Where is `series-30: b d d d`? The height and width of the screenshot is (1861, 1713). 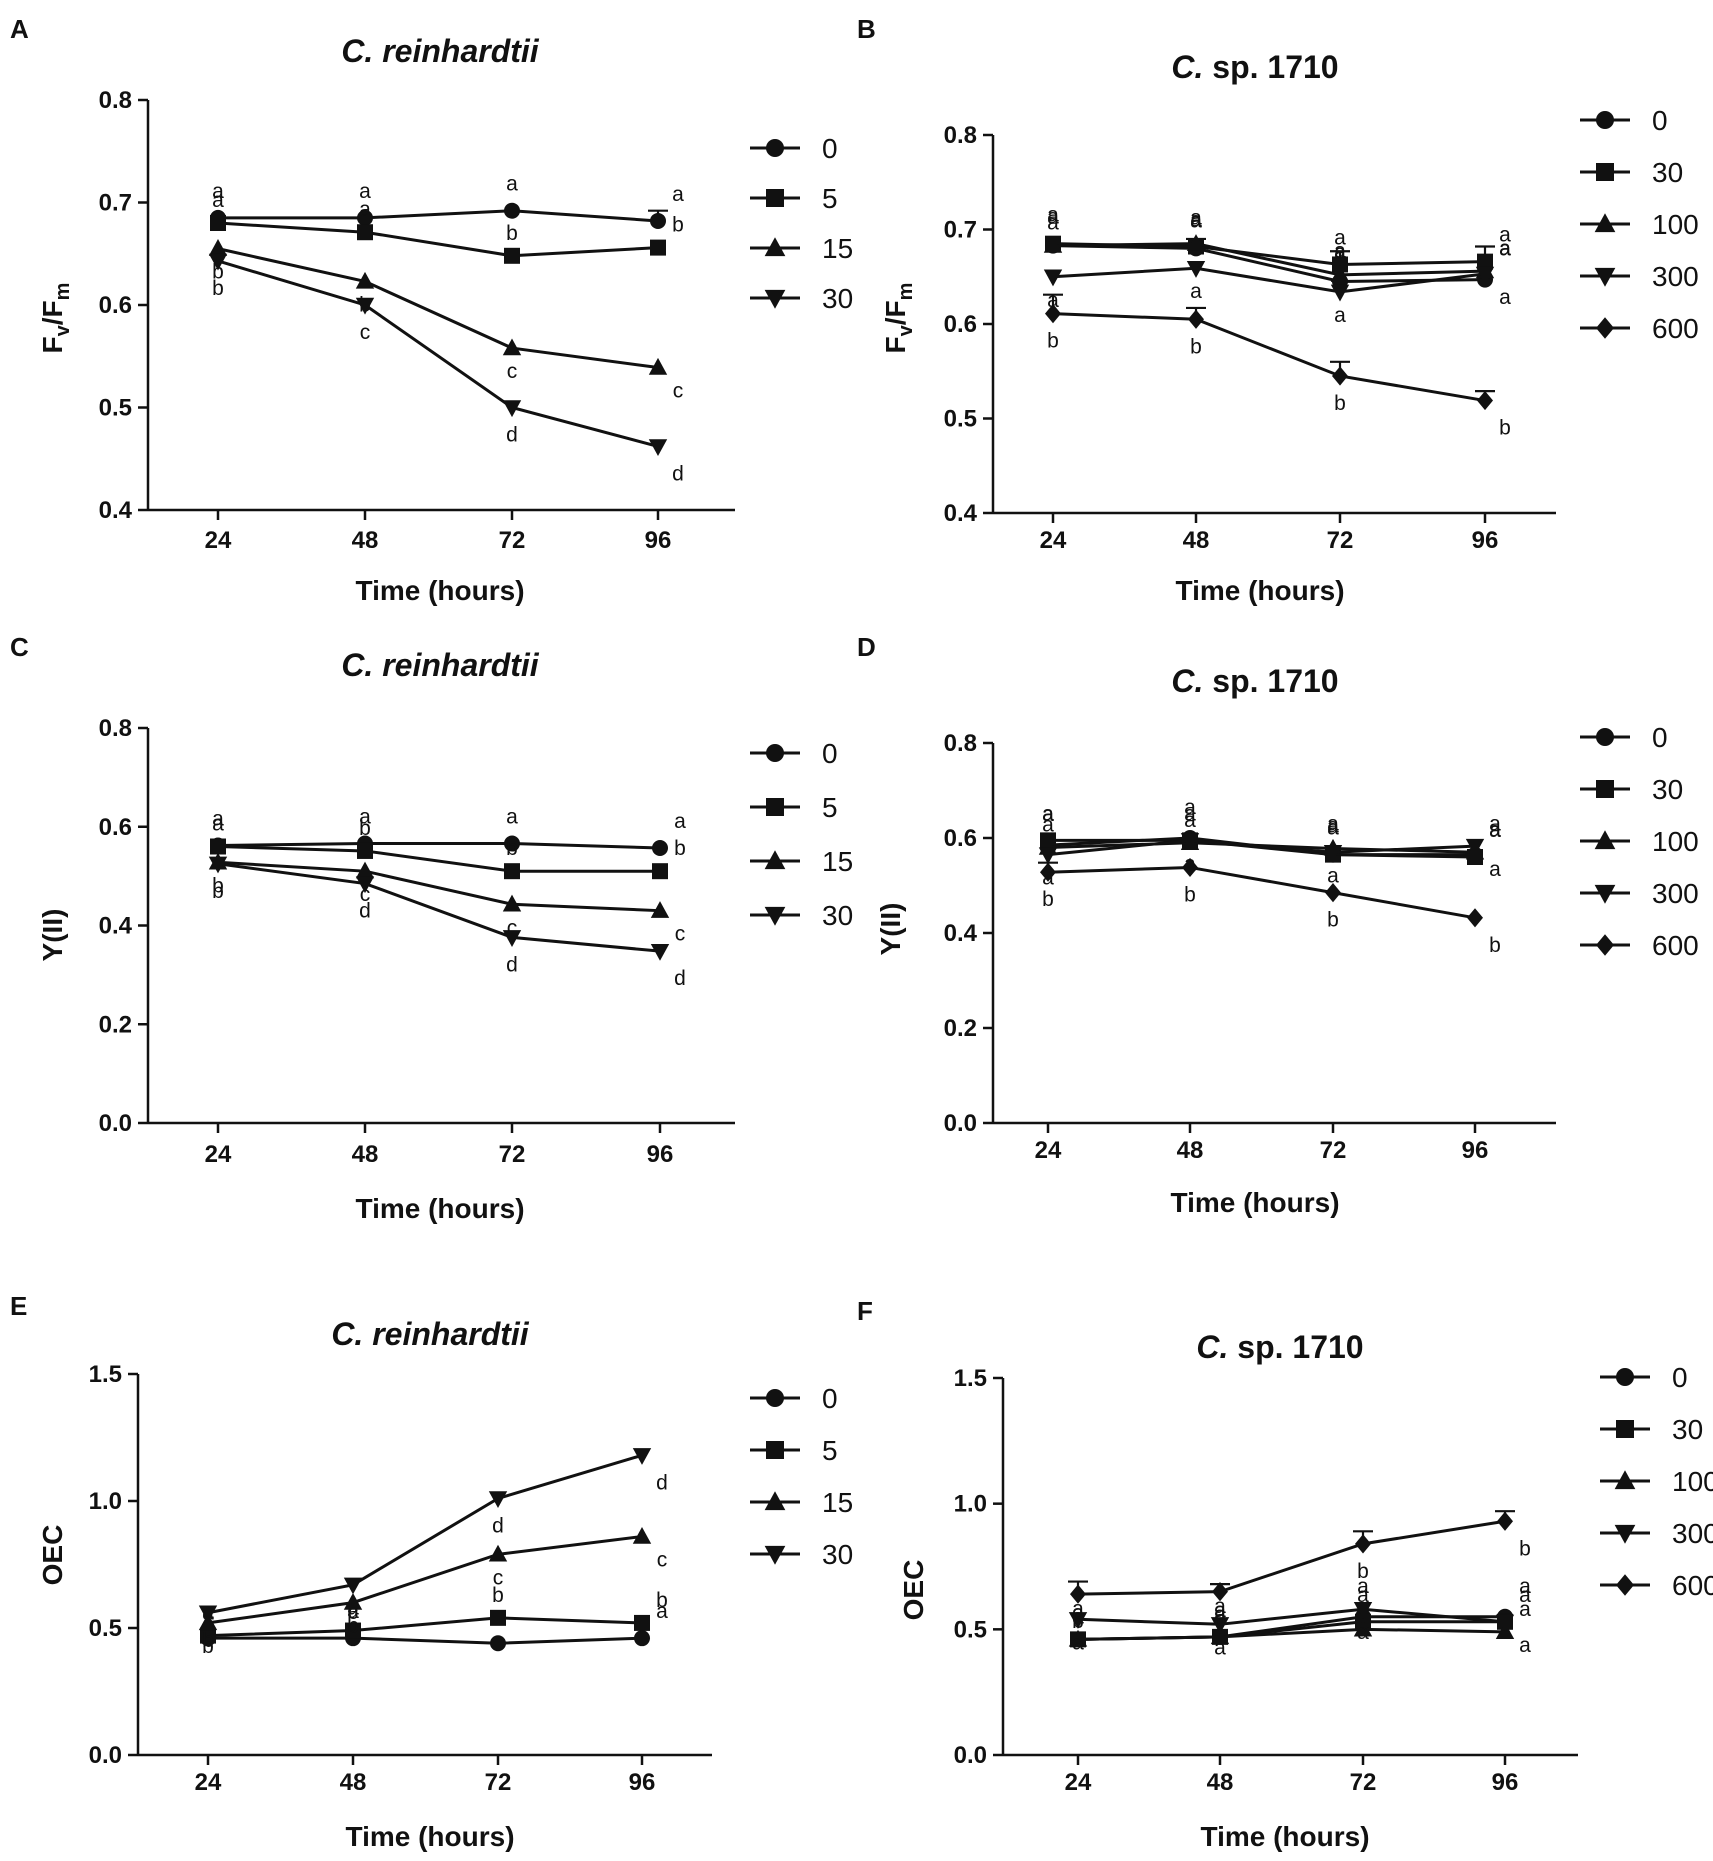
series-30: b d d d is located at coordinates (447, 923).